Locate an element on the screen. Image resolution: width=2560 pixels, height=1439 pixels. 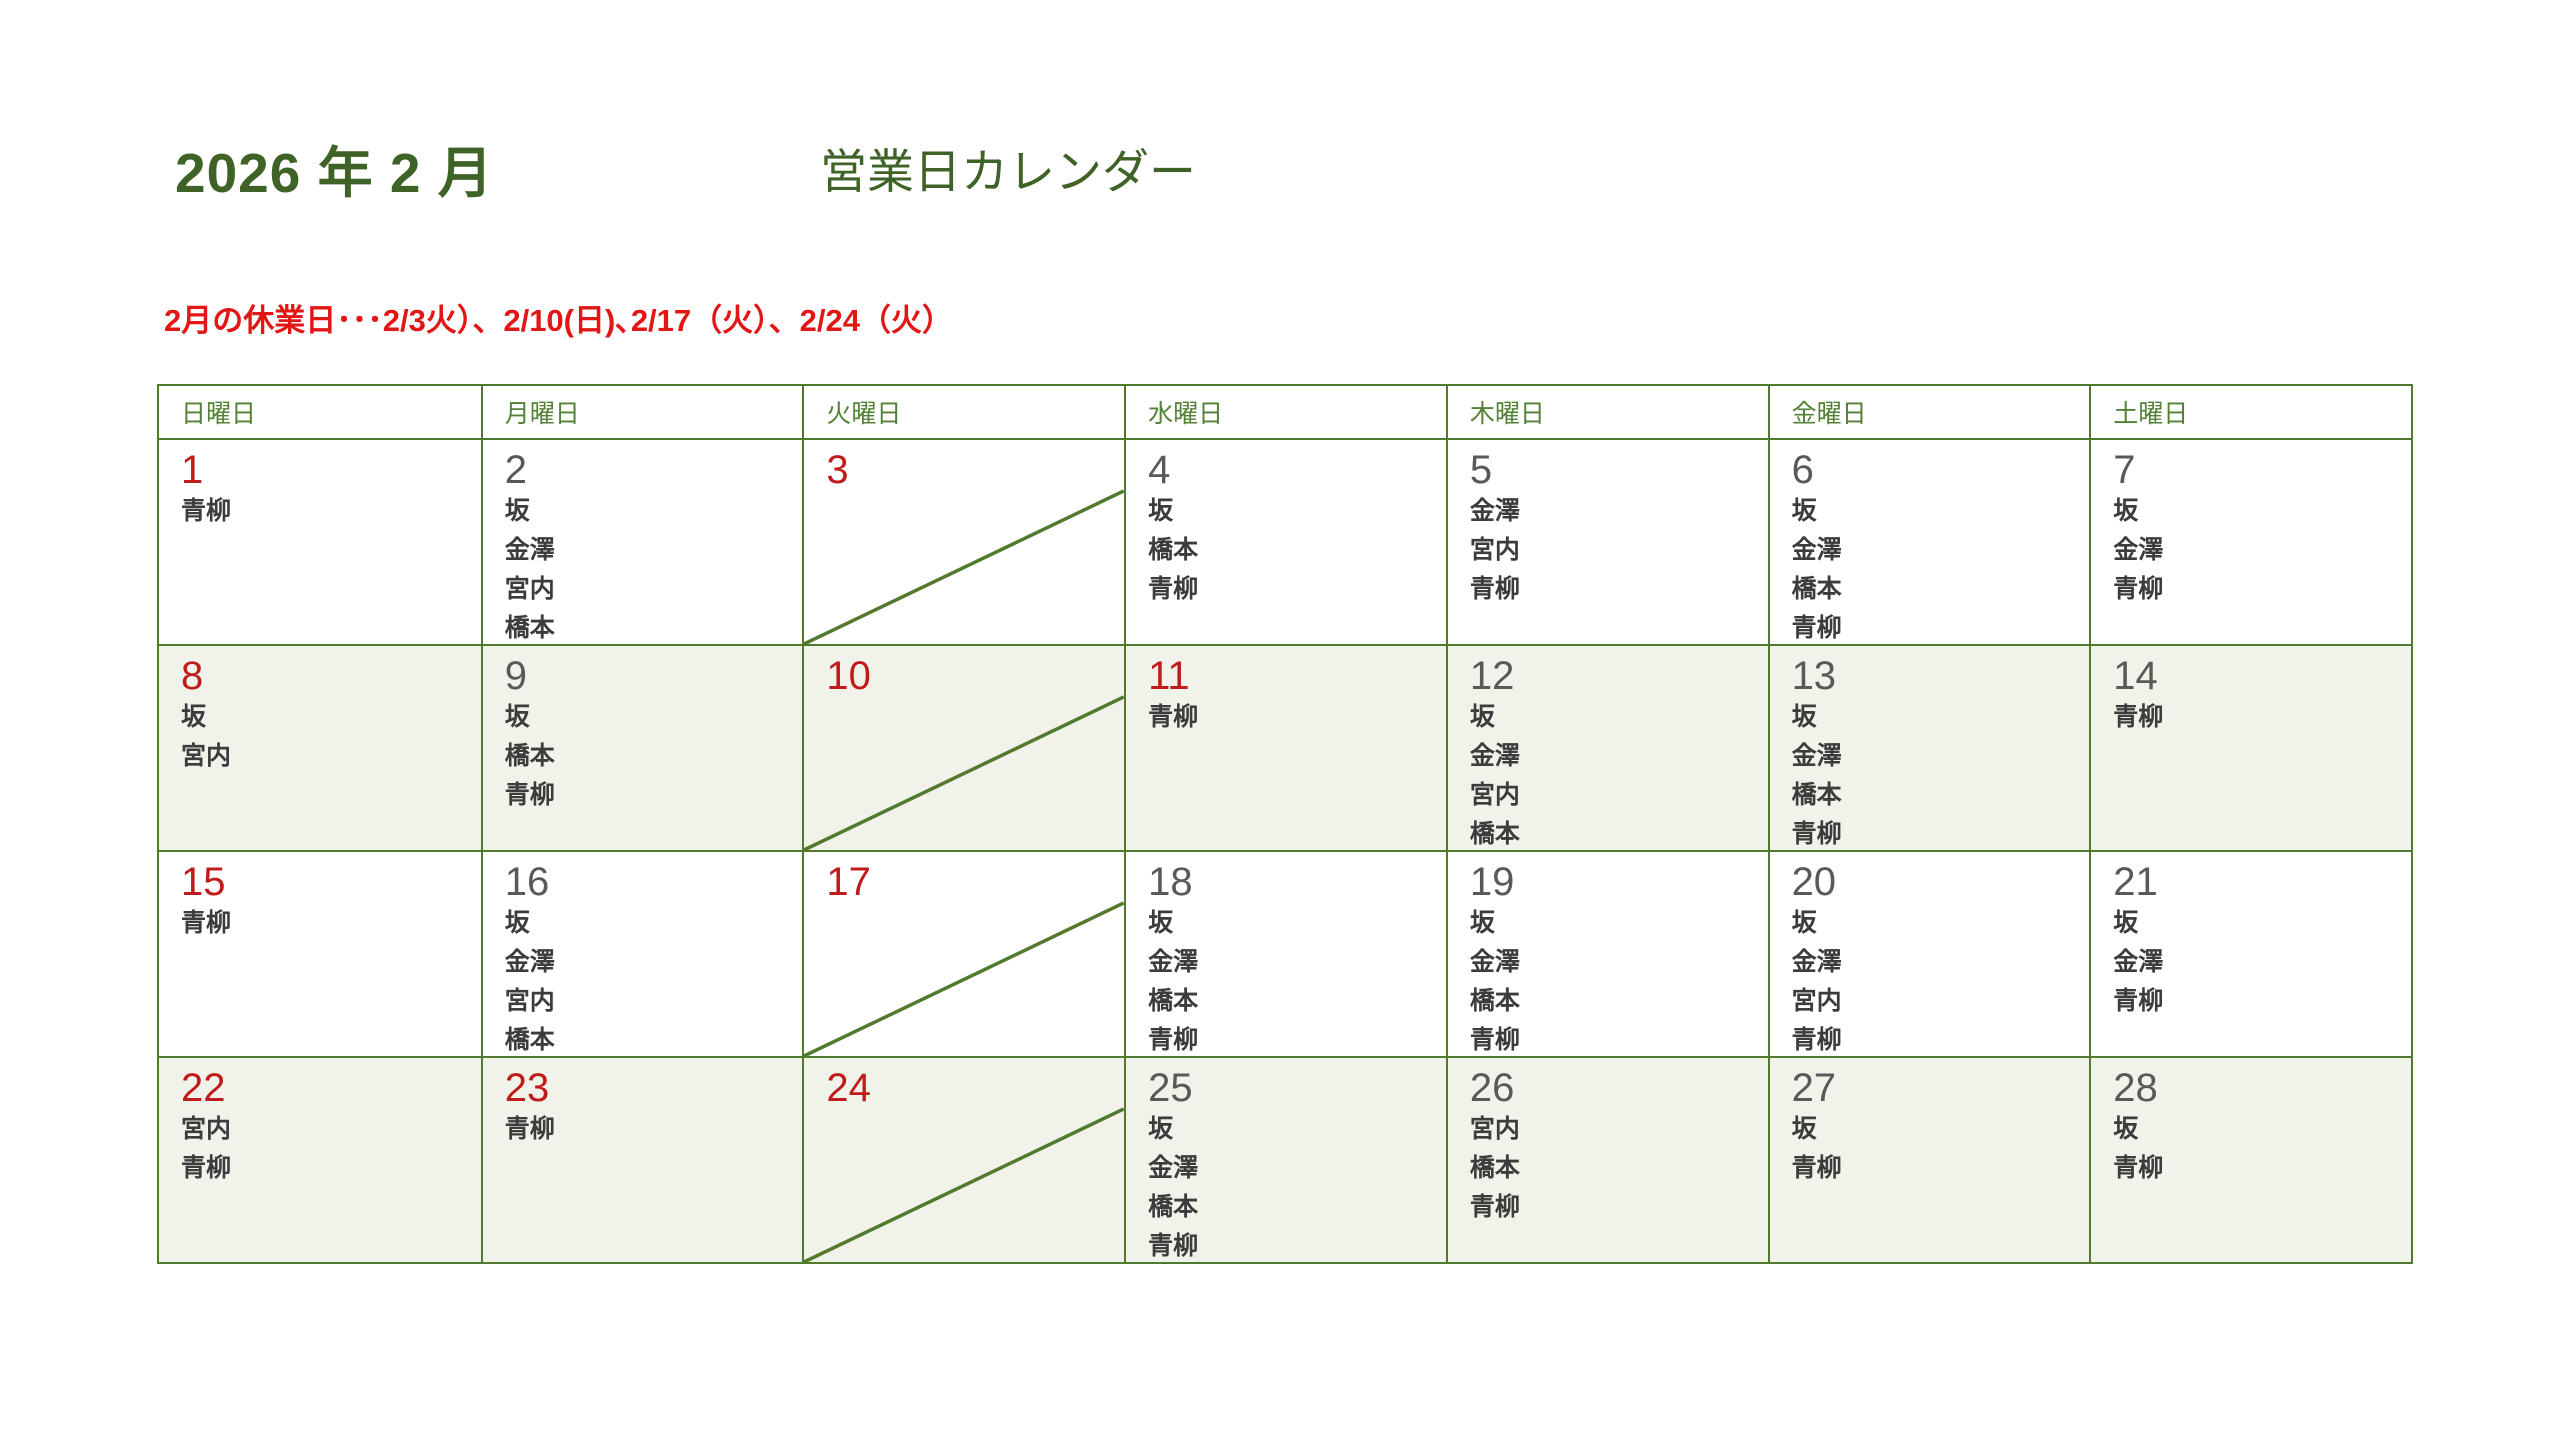
weekday-header-cell-6: 土曜日 is located at coordinates (2250, 412).